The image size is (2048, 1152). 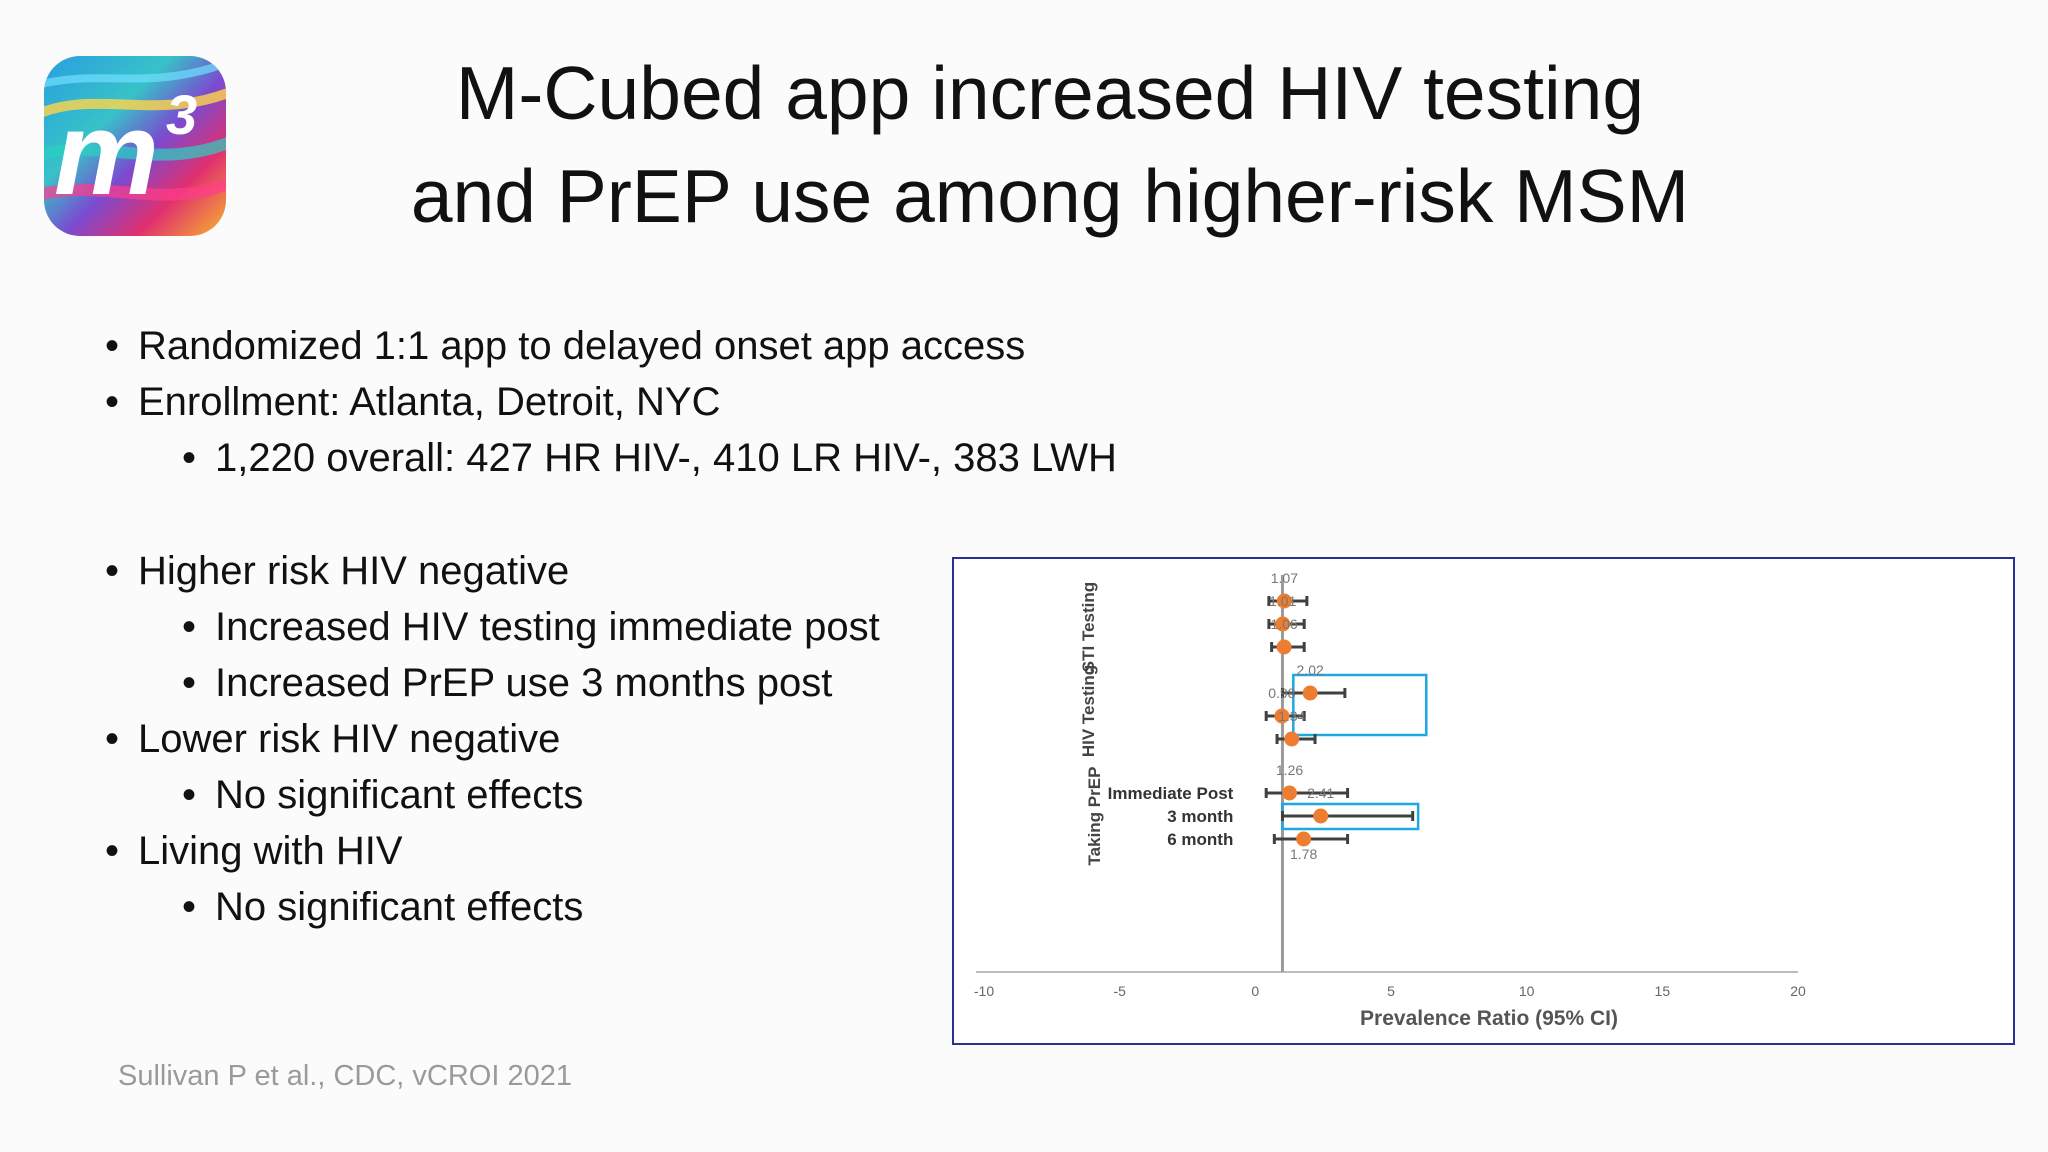 I want to click on sub-bullet-item: • Increased PrEP use 3 months post, so click(x=507, y=683).